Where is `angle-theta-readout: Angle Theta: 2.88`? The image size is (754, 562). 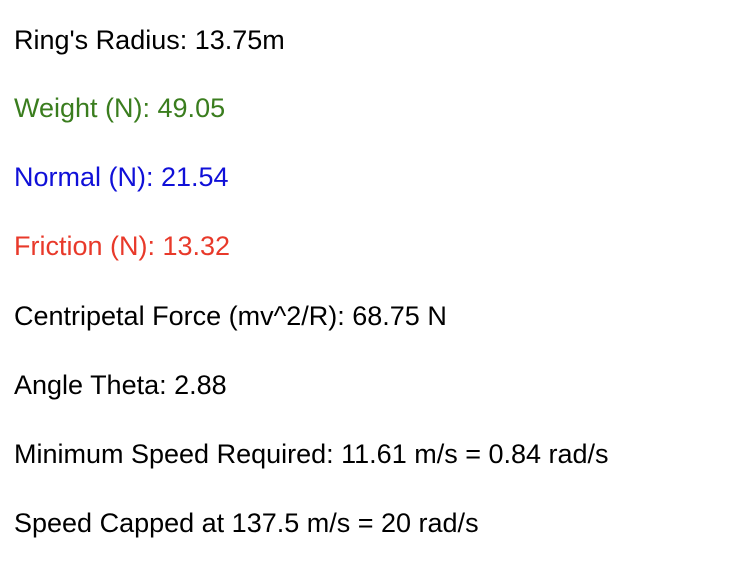 angle-theta-readout: Angle Theta: 2.88 is located at coordinates (120, 385).